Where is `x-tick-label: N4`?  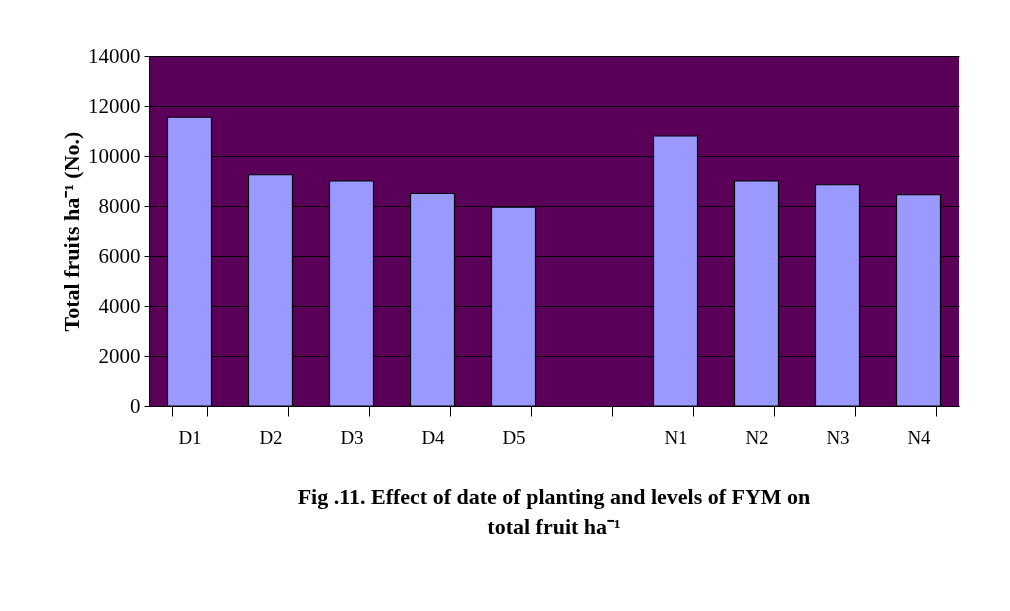 x-tick-label: N4 is located at coordinates (919, 437).